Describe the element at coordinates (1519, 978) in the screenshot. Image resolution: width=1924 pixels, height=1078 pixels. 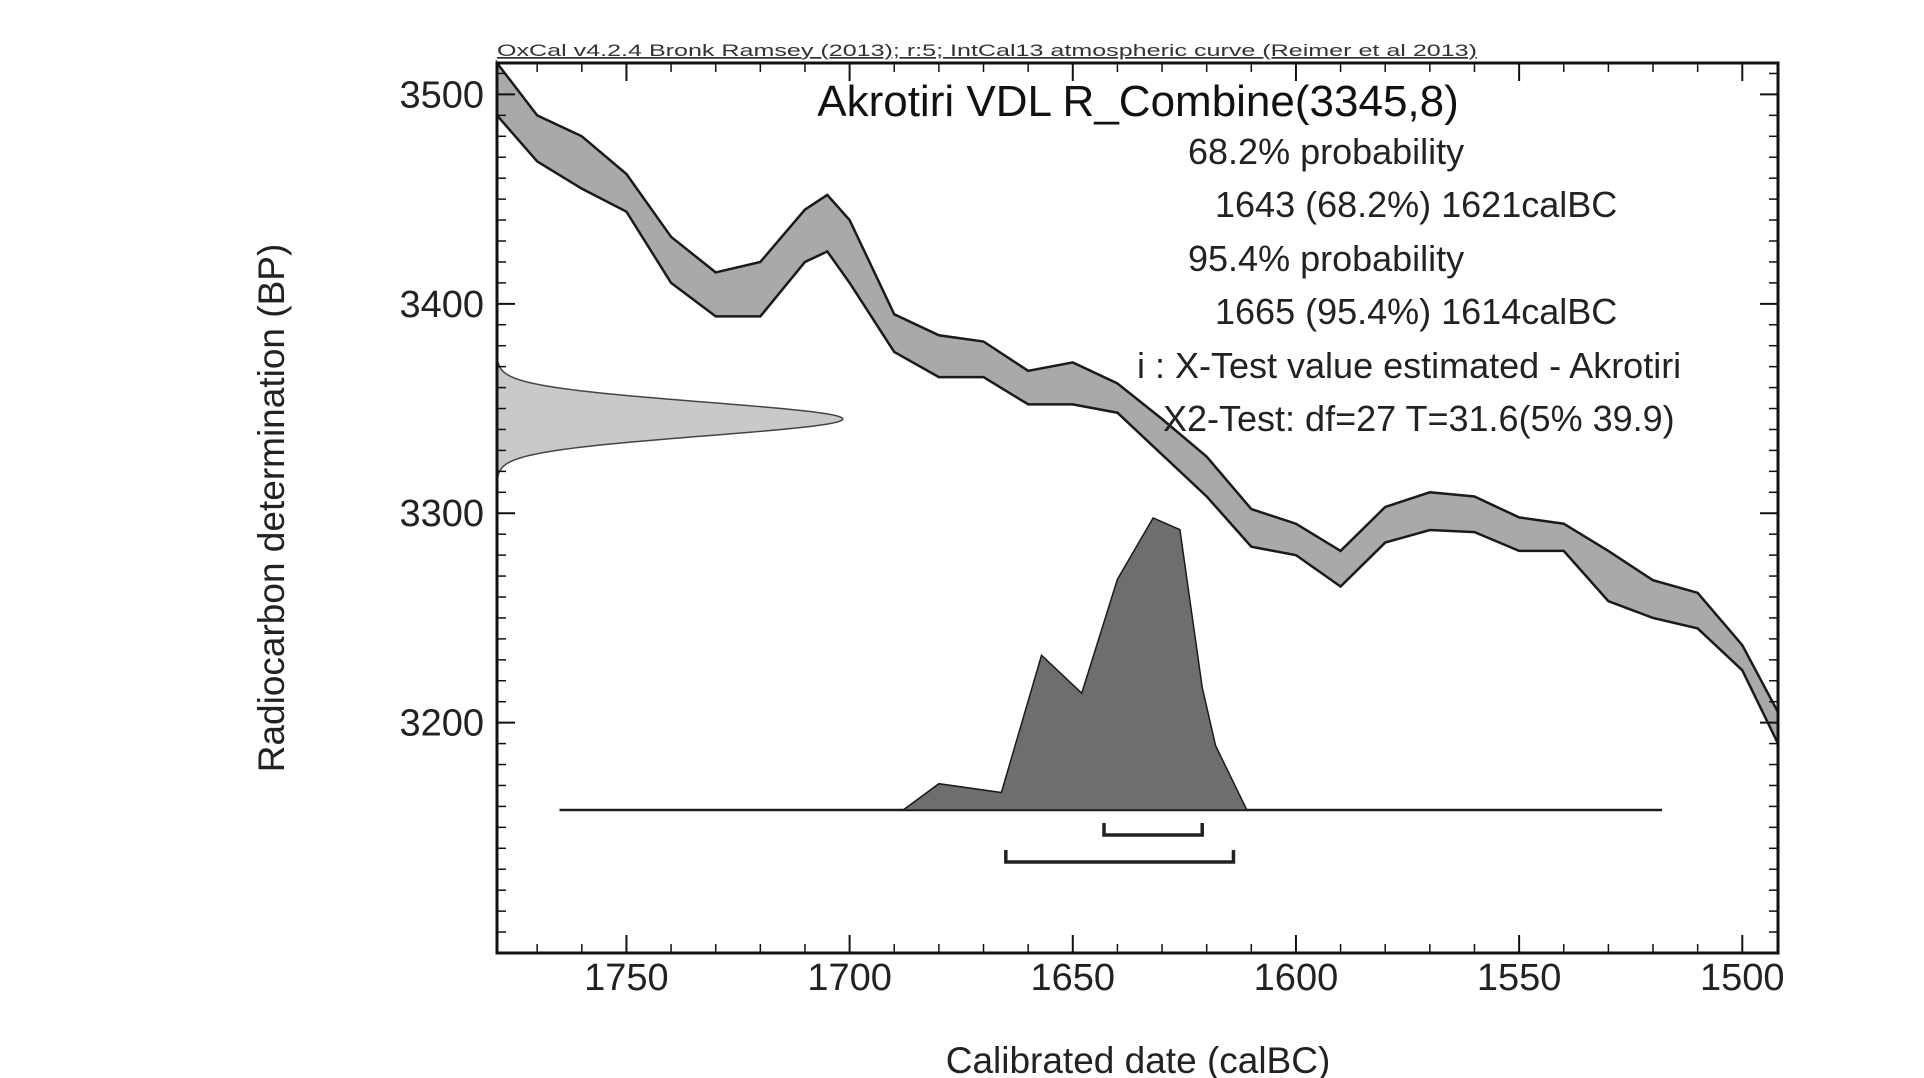
I see `x-tick-label: 1550` at that location.